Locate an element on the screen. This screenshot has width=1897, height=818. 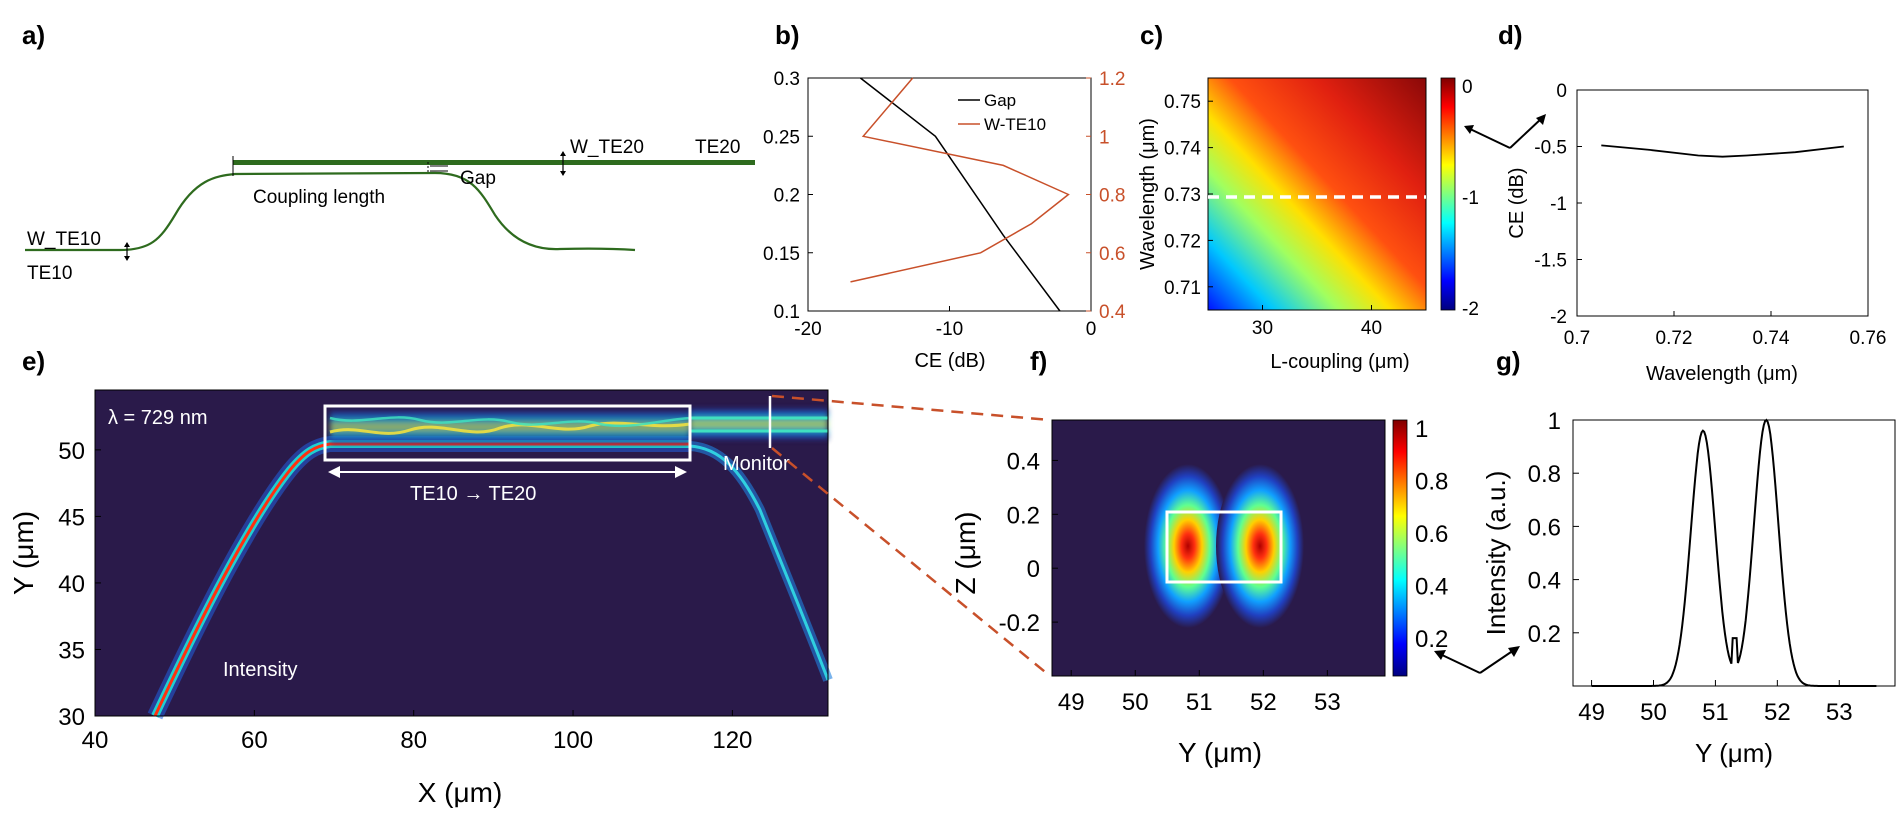
x-tick-label: 50 is located at coordinates (1135, 702).